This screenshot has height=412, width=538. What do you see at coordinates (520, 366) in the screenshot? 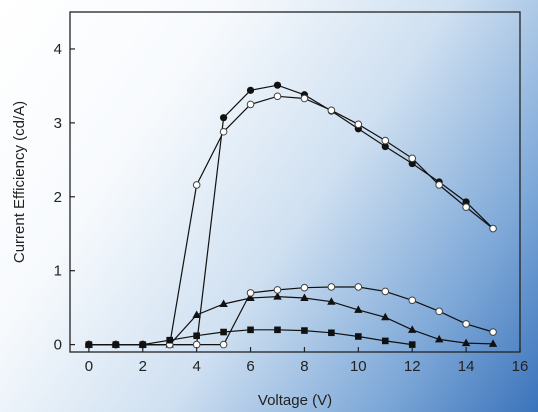
I see `x-tick-label: 16` at bounding box center [520, 366].